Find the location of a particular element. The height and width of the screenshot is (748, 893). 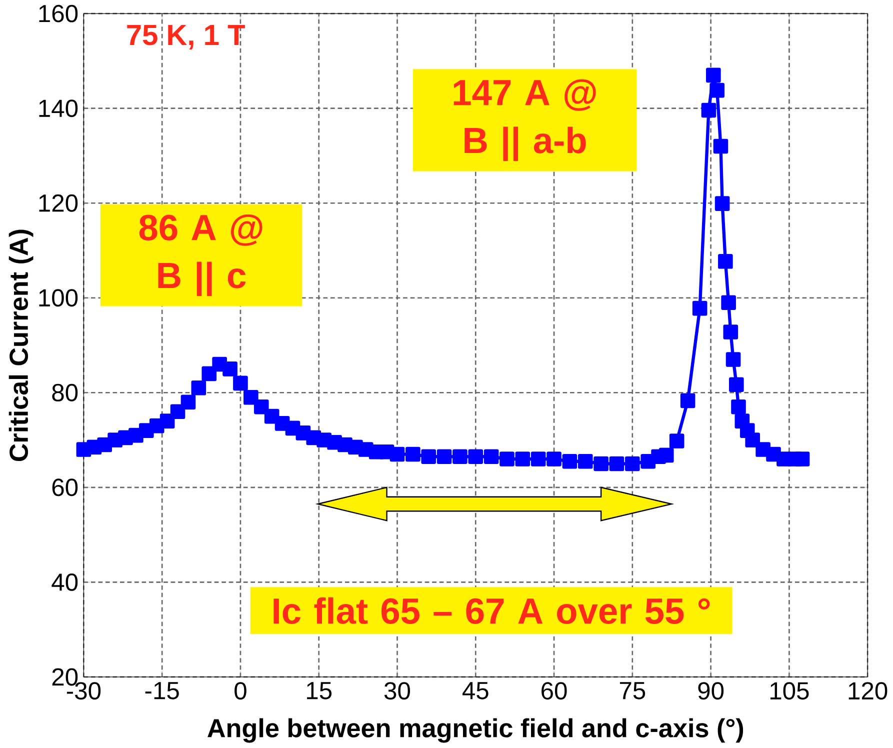

y-tick-label: 40 is located at coordinates (65, 583).